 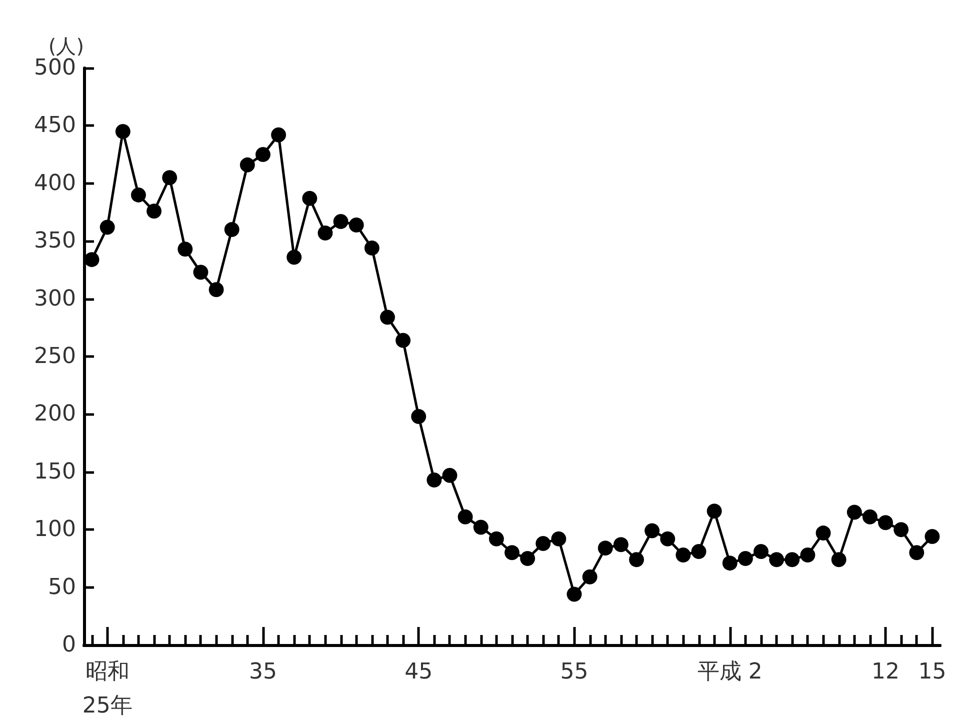 What do you see at coordinates (55, 356) in the screenshot?
I see `y-tick-label: 250` at bounding box center [55, 356].